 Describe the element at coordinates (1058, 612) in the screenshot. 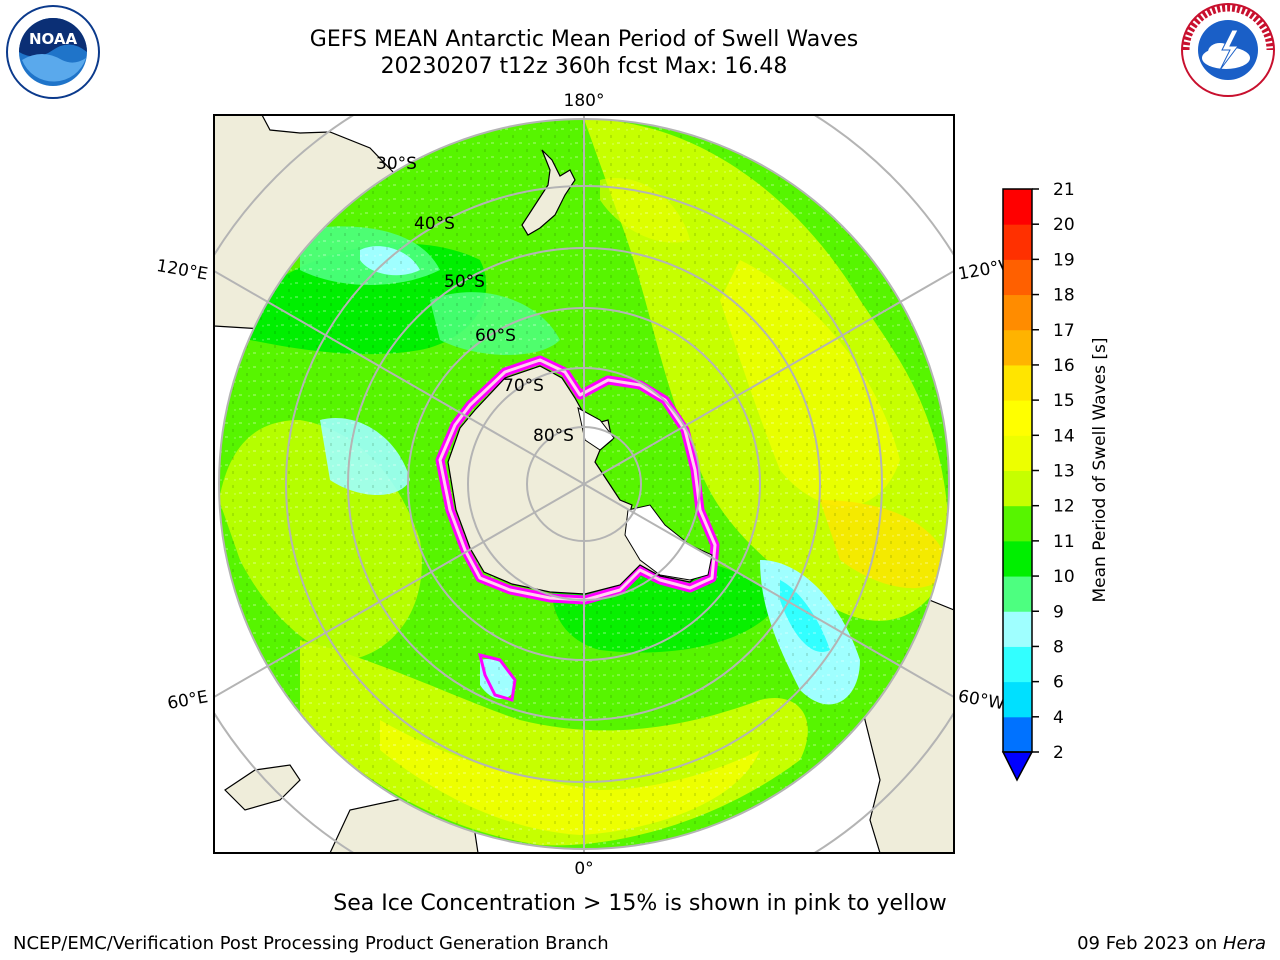

I see `colorbar-tick-label: 9` at that location.